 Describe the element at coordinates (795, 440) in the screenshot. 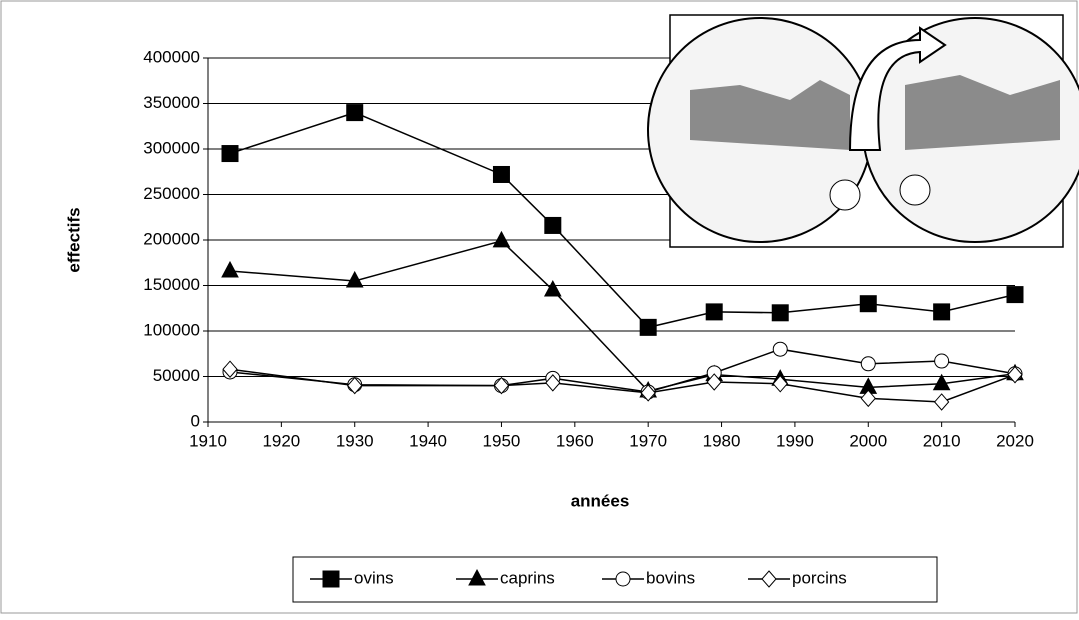

I see `x-tick-label: 1990` at that location.